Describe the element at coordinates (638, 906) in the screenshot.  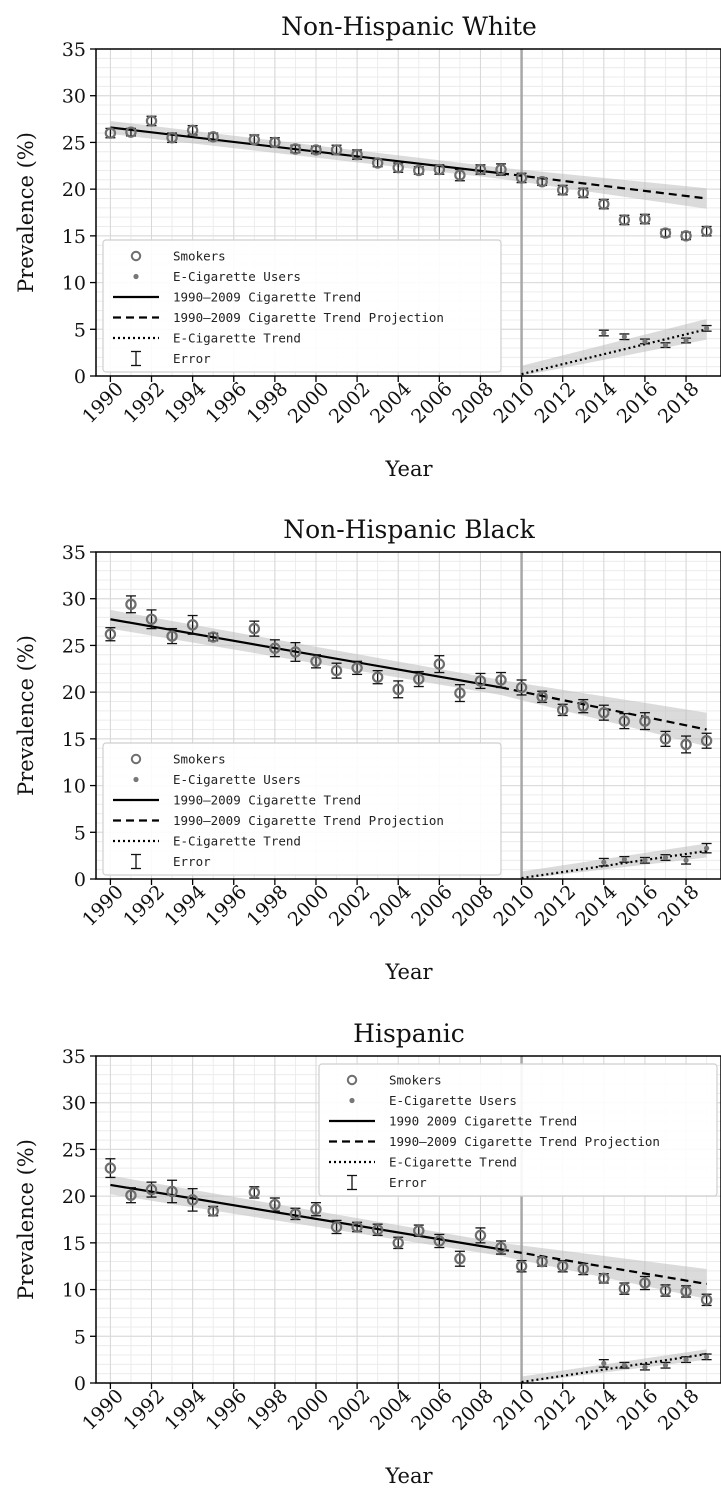
I see `x-tick-label: 2016` at that location.